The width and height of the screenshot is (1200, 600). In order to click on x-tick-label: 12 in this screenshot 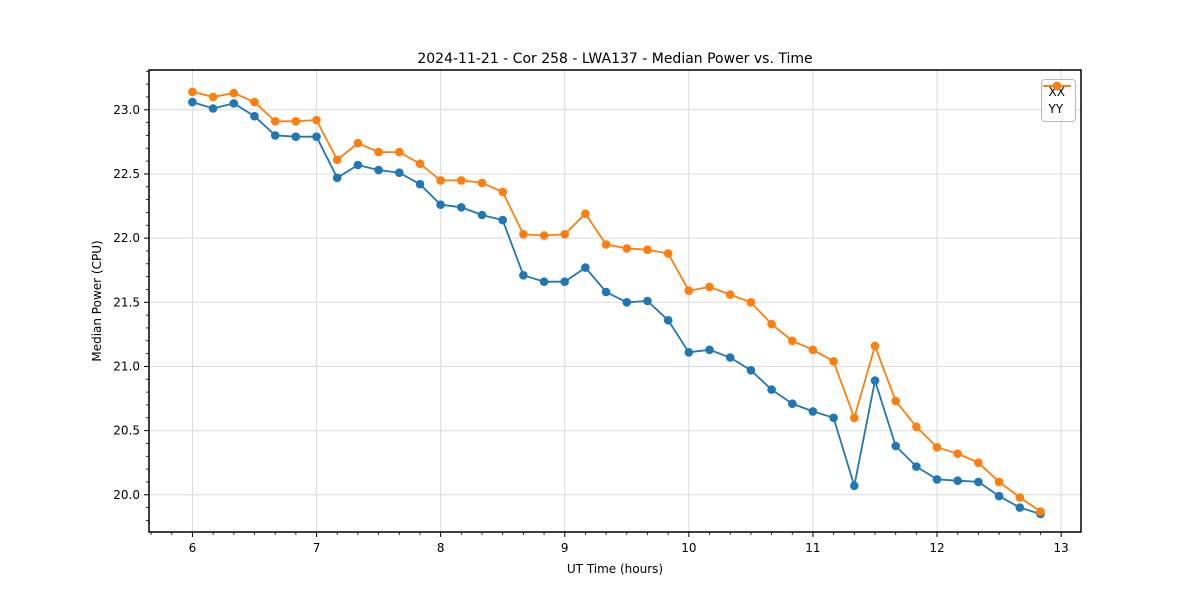, I will do `click(936, 548)`.